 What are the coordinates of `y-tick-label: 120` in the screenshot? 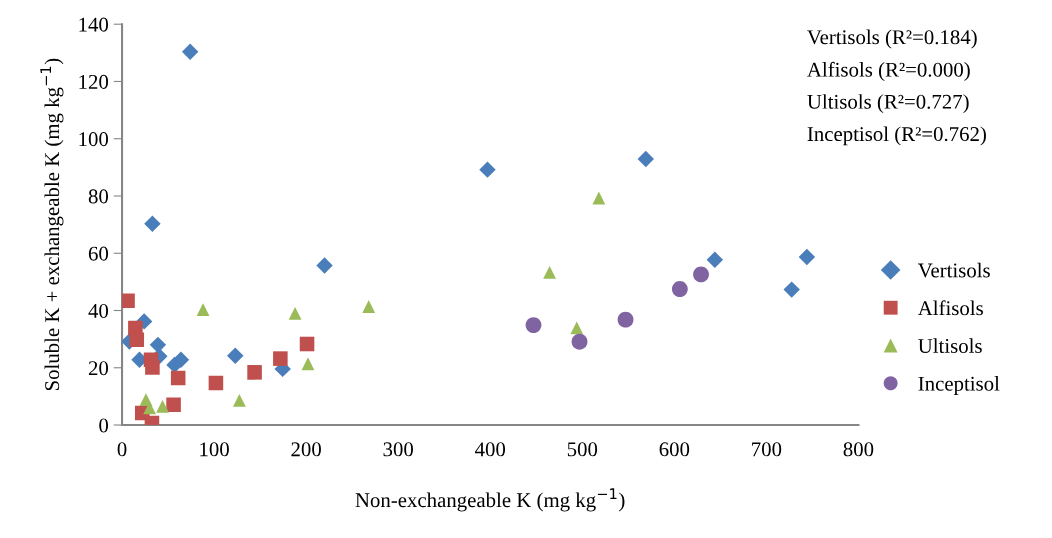 It's located at (94, 81).